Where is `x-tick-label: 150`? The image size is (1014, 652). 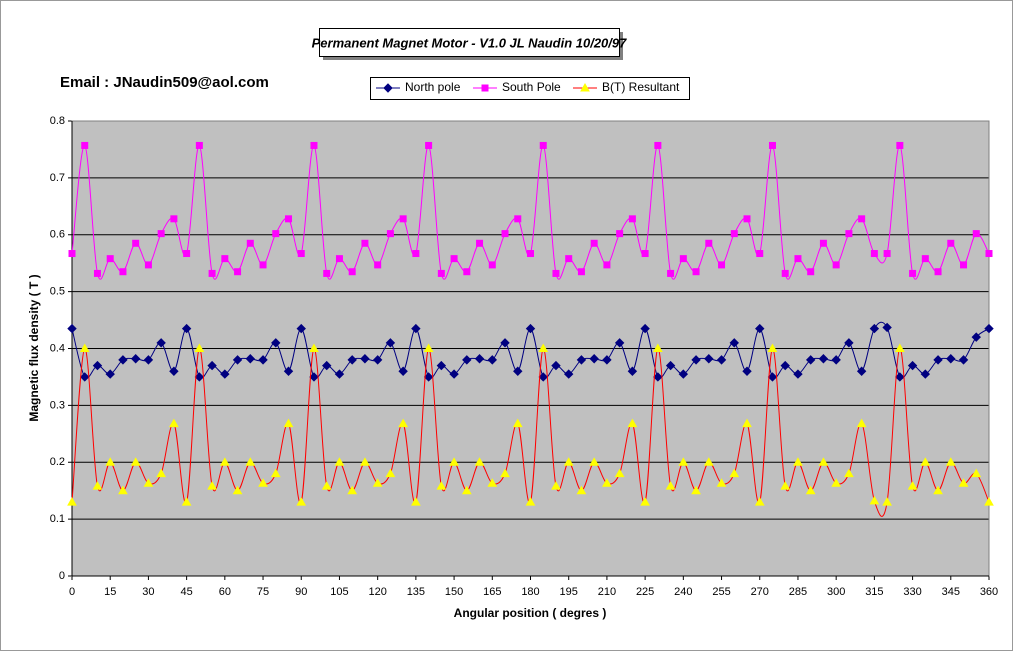 x-tick-label: 150 is located at coordinates (454, 592).